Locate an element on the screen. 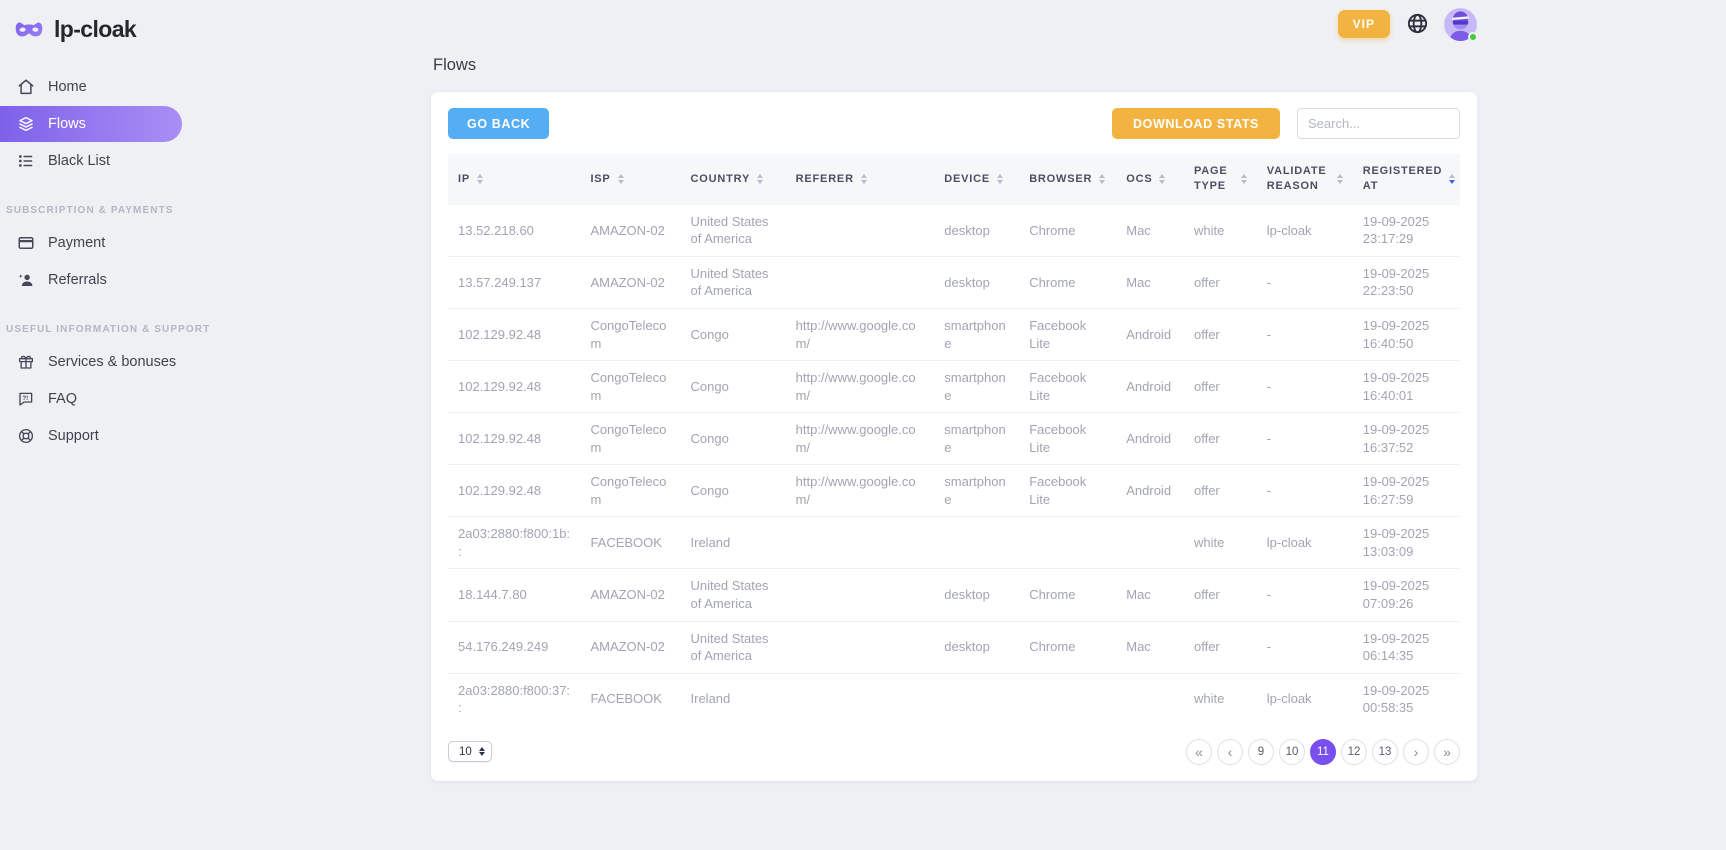 Image resolution: width=1726 pixels, height=850 pixels. brand-logo: lp-cloak is located at coordinates (91, 30).